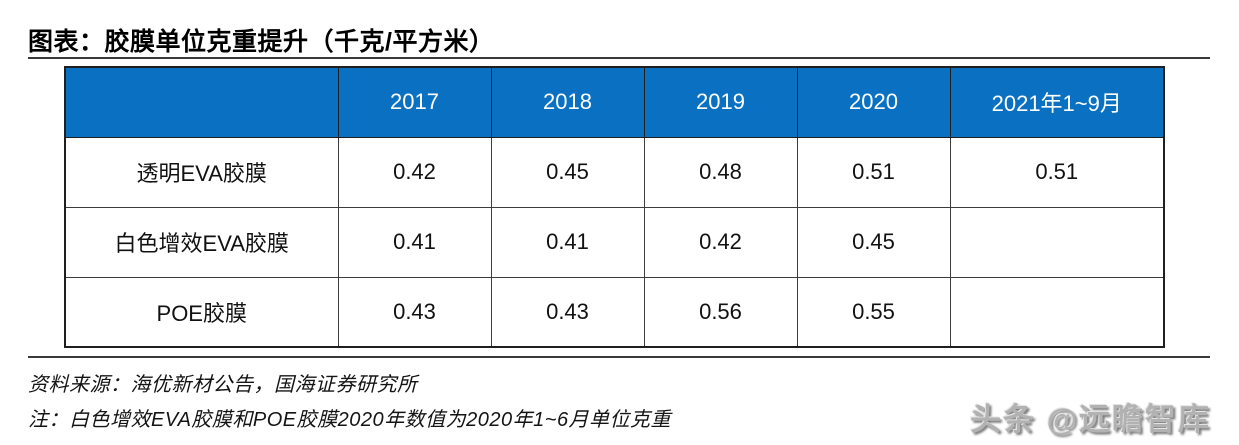  I want to click on source-note: 资料来源：海优新材公告，国海证券研究所, so click(223, 385).